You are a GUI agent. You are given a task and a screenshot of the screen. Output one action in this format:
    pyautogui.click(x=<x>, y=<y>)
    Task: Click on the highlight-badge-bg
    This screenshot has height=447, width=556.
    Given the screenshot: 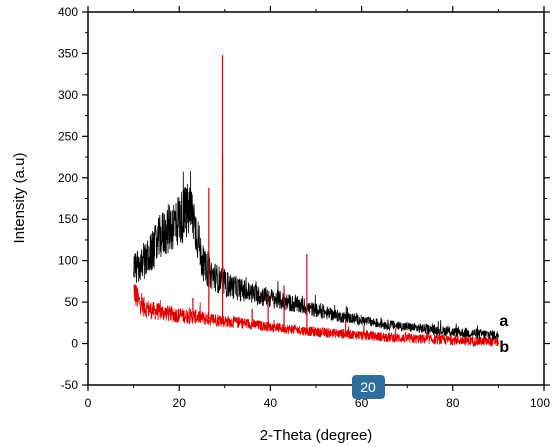 What is the action you would take?
    pyautogui.click(x=368, y=387)
    